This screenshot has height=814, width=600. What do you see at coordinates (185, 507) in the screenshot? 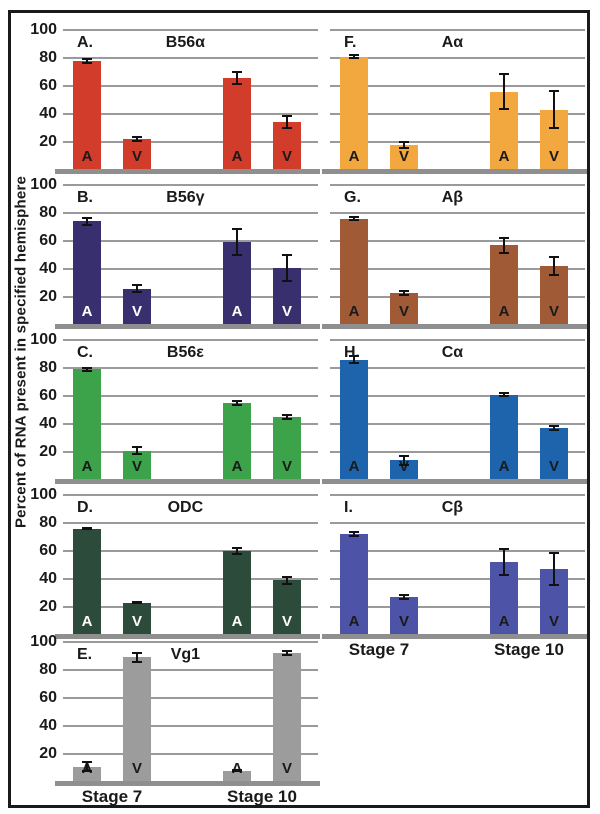
I see `panel-title: ODC` at bounding box center [185, 507].